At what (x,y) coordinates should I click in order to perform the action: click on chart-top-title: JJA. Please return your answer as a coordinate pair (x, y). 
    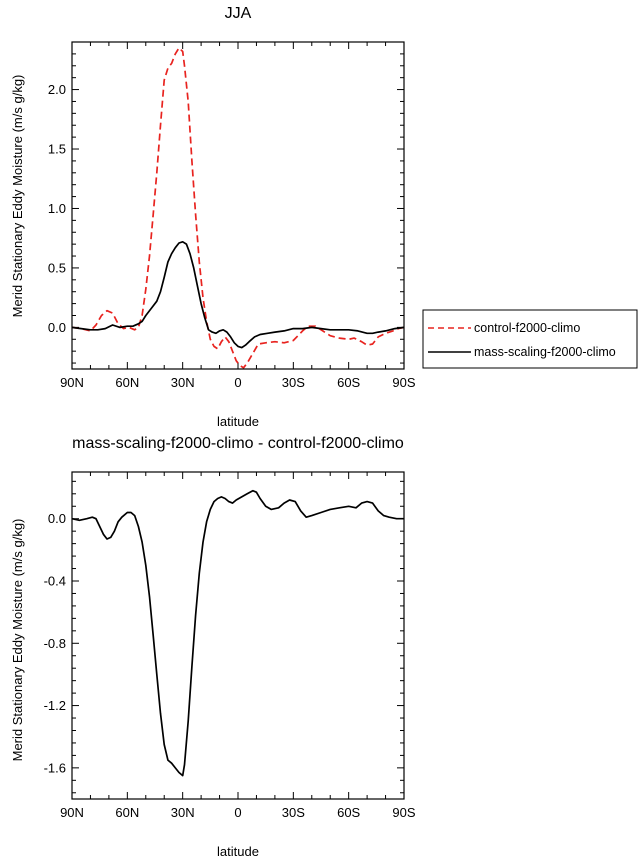
    Looking at the image, I should click on (238, 13).